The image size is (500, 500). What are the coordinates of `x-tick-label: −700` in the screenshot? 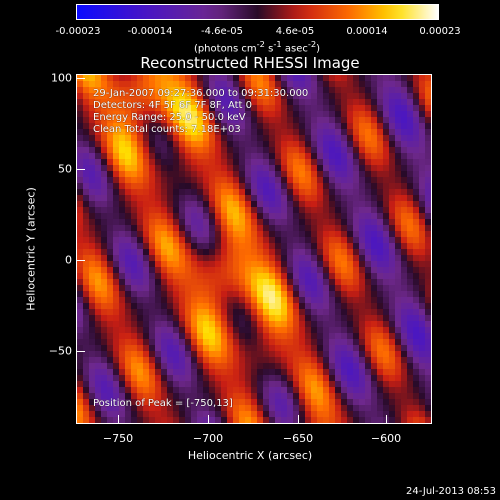 It's located at (208, 438).